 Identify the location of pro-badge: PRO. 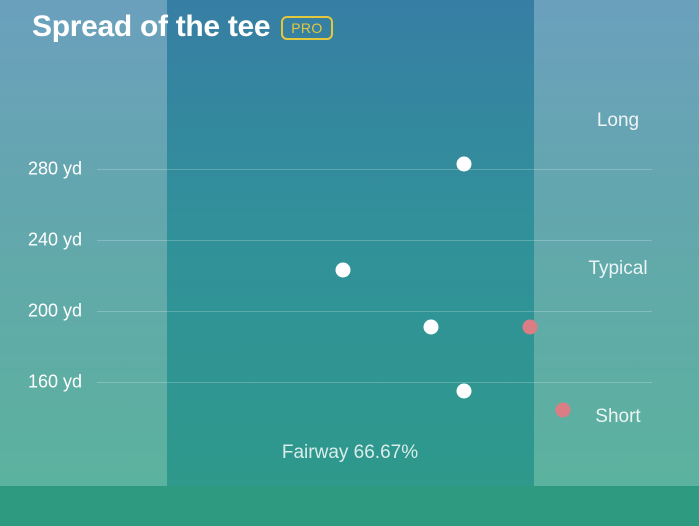
(307, 28).